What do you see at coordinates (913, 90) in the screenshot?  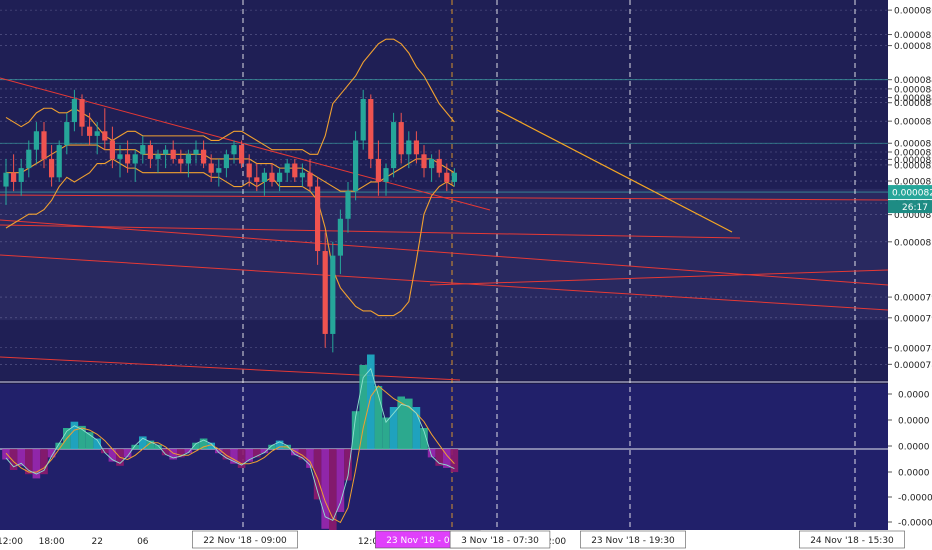 I see `price-tick-label: 0.00008432` at bounding box center [913, 90].